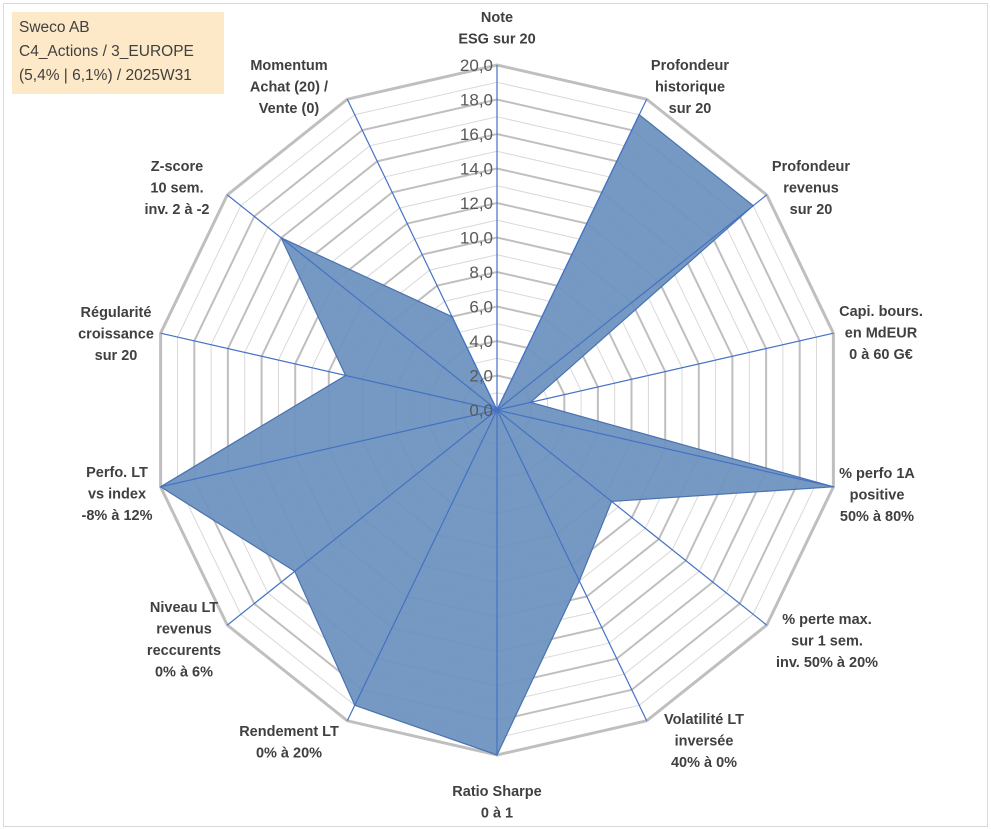  I want to click on axis-label: Régularité croissance sur 20, so click(116, 334).